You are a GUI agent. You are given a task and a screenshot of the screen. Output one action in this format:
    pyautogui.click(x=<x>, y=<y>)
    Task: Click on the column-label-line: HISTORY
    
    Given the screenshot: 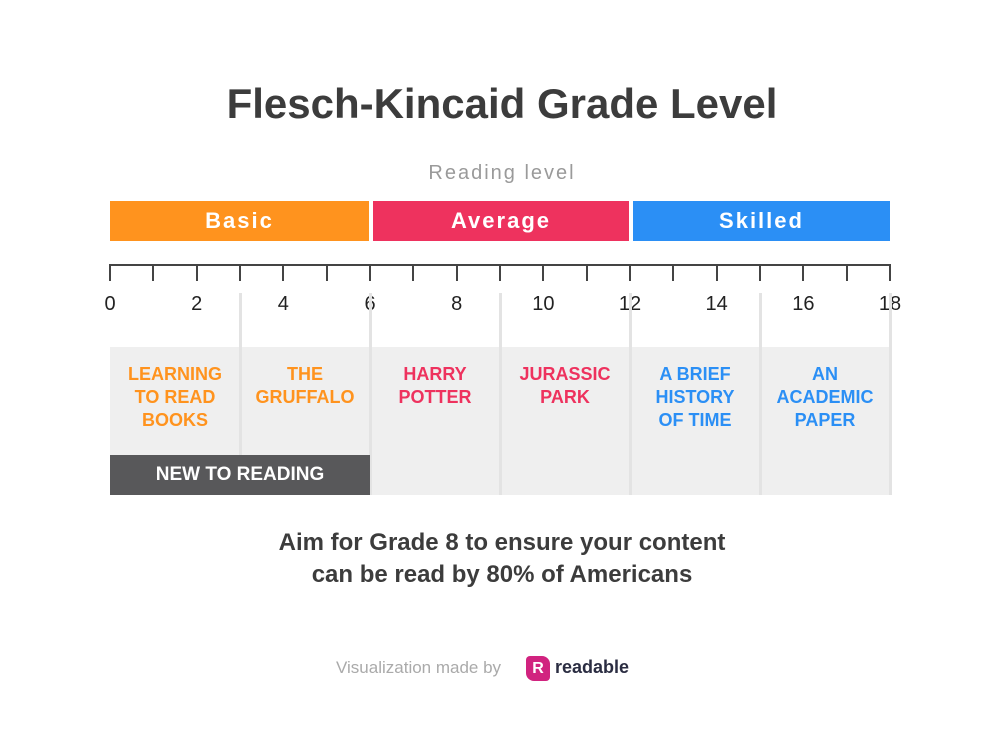 What is the action you would take?
    pyautogui.click(x=695, y=397)
    